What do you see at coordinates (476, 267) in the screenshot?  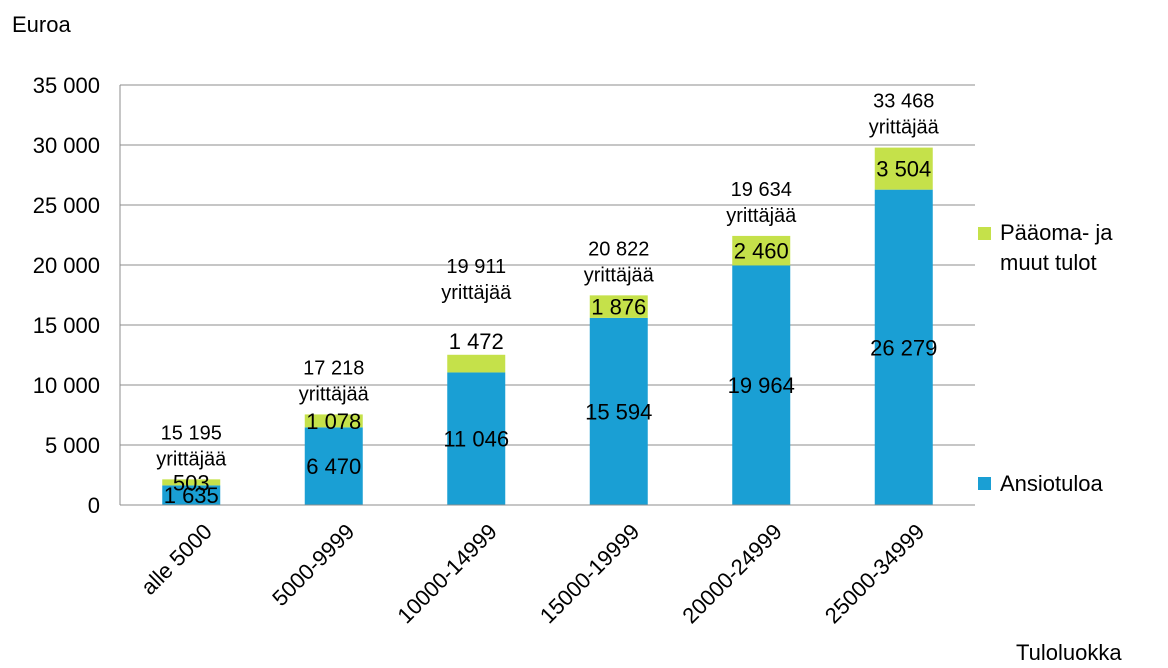 I see `annotation-value: 19 911` at bounding box center [476, 267].